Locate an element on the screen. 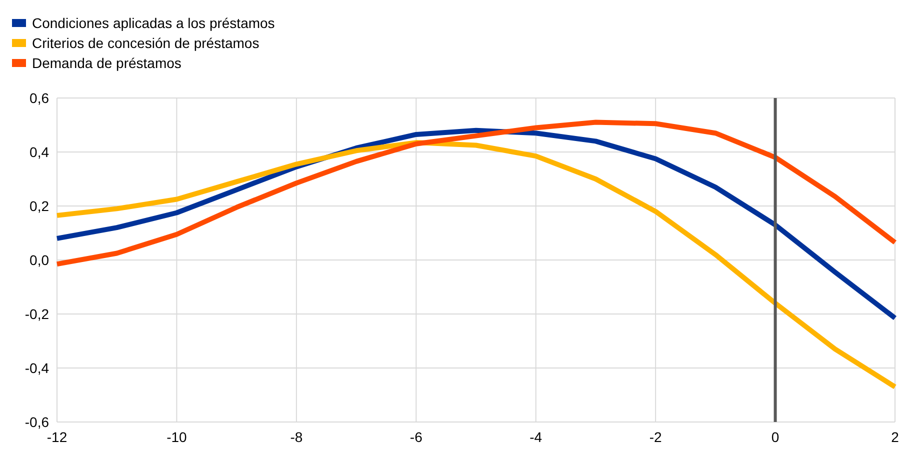 The image size is (921, 450). y-tick-label: 0,0 is located at coordinates (40, 260).